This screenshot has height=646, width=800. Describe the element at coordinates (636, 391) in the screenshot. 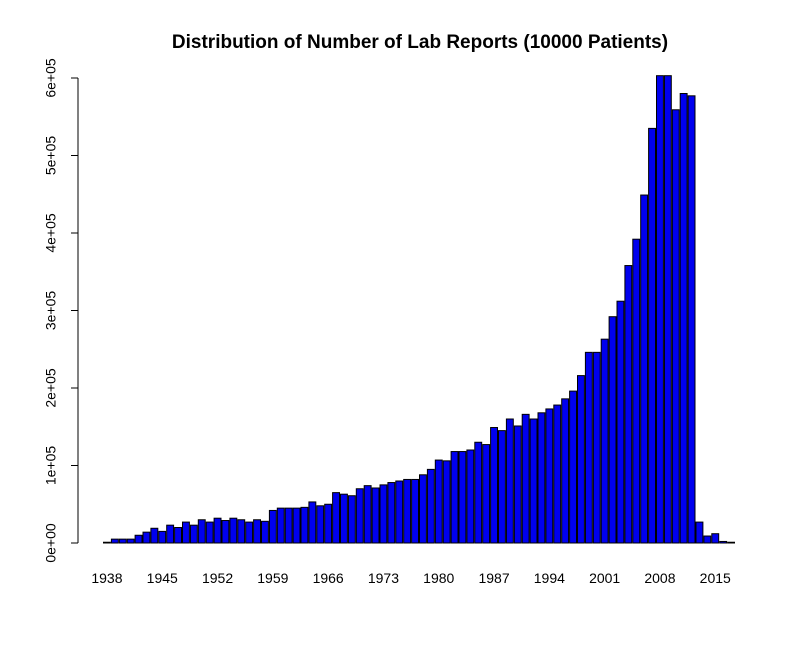

I see `bar-2005` at that location.